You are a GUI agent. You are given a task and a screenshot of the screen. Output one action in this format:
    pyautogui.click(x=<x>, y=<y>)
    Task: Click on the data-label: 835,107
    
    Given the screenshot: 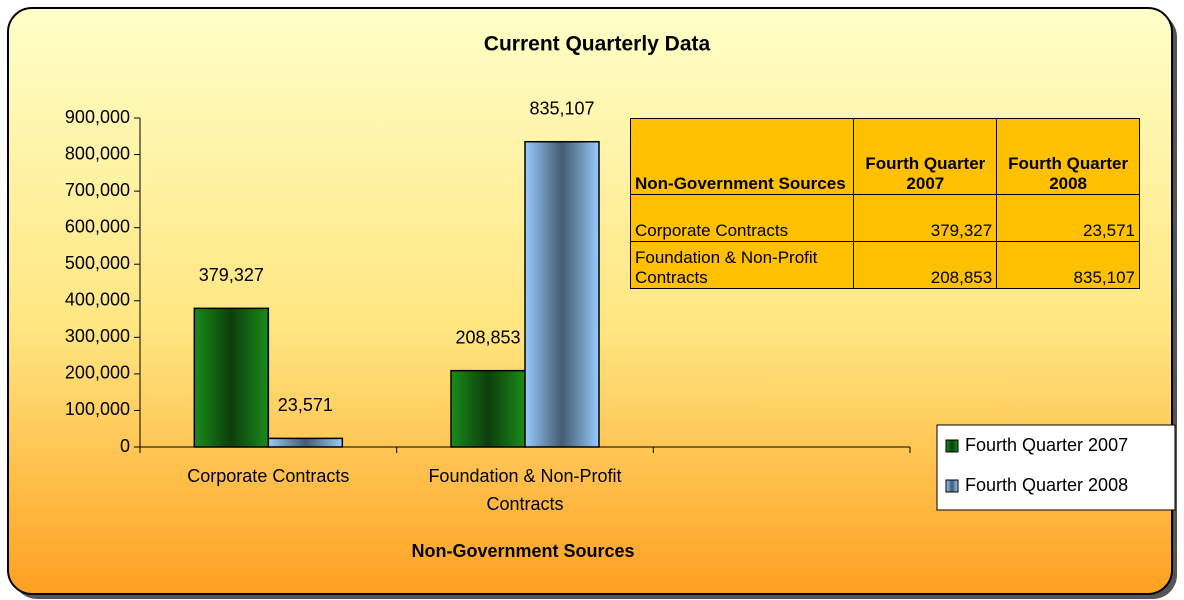 What is the action you would take?
    pyautogui.click(x=561, y=108)
    